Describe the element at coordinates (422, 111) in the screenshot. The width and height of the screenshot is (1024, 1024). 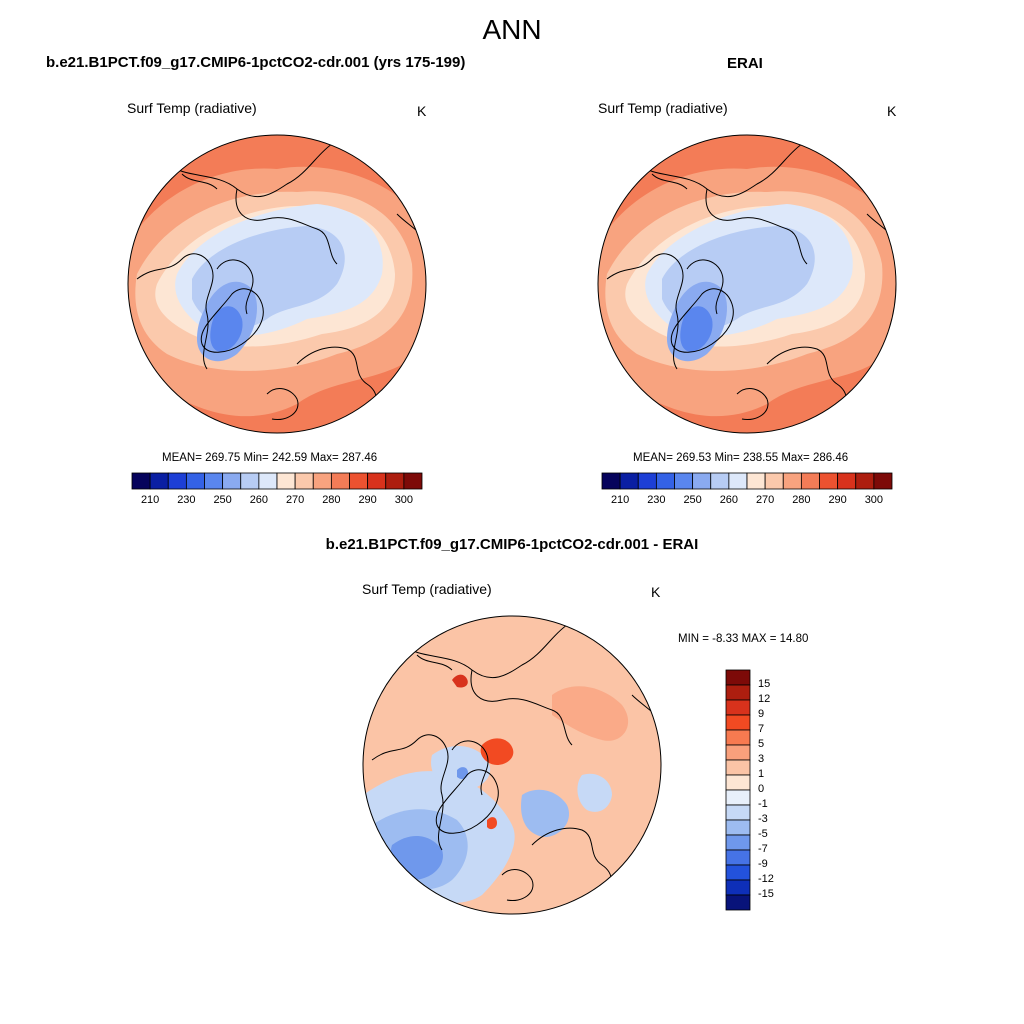
I see `left-units-label: K` at that location.